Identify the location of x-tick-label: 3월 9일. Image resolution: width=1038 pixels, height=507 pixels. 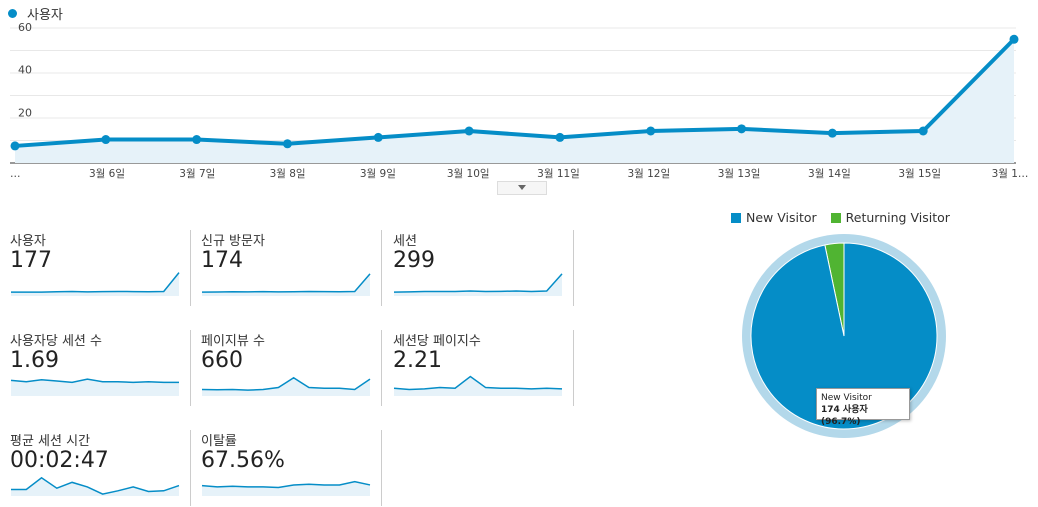
(378, 173).